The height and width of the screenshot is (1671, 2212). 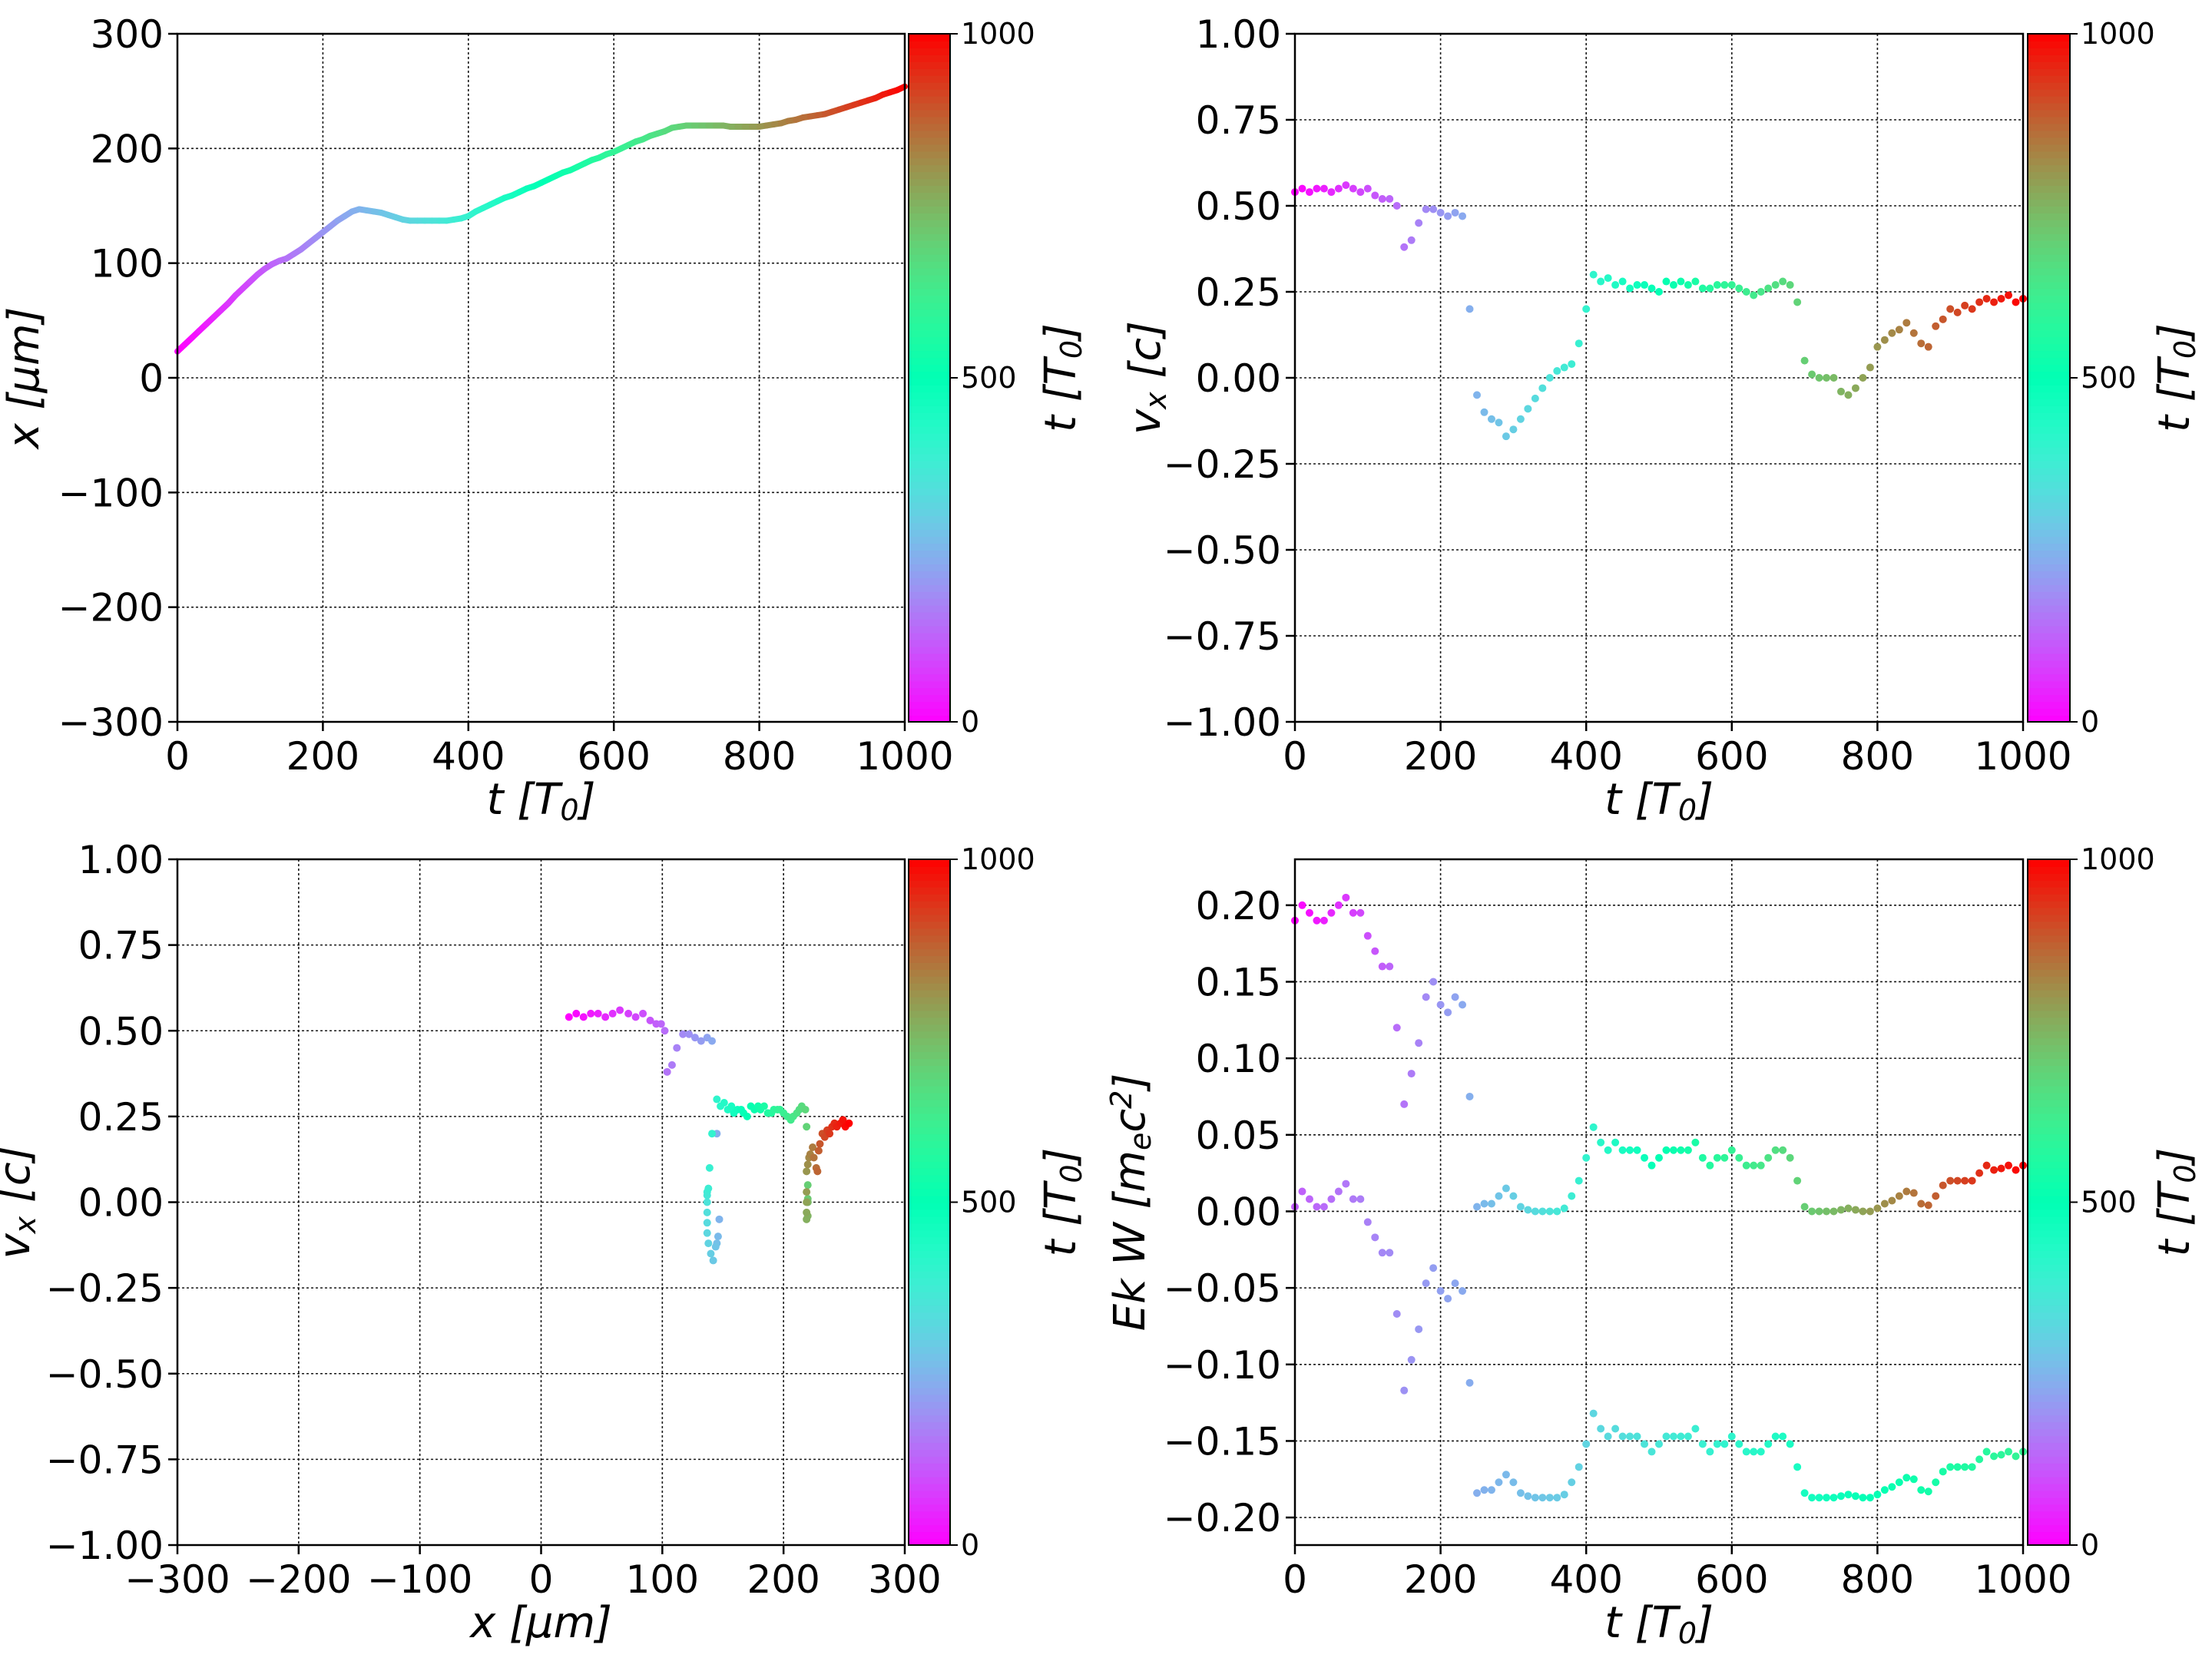 What do you see at coordinates (2175, 1157) in the screenshot?
I see `label-text: ]` at bounding box center [2175, 1157].